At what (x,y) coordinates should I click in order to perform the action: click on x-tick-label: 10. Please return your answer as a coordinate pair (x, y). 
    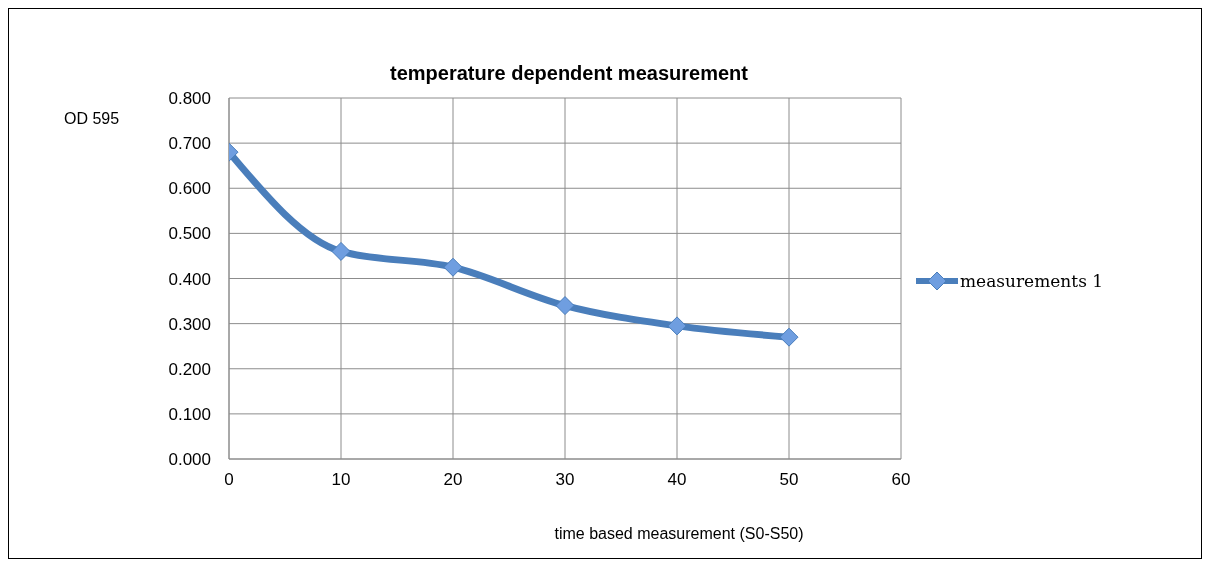
    Looking at the image, I should click on (341, 480).